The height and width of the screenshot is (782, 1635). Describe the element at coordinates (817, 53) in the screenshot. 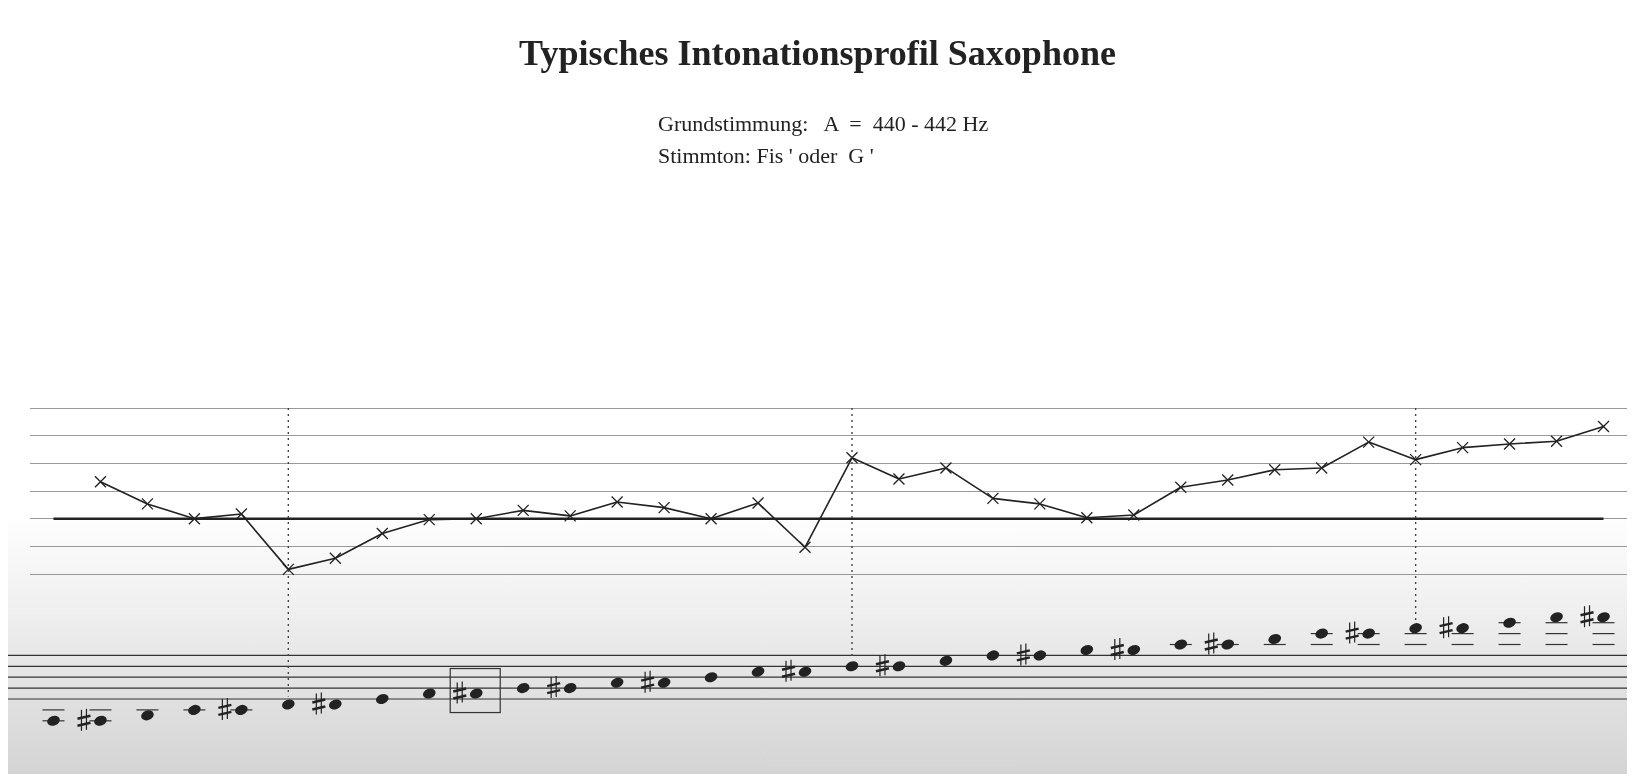

I see `chart-title: Typisches Intonationsprofil Saxophone` at that location.